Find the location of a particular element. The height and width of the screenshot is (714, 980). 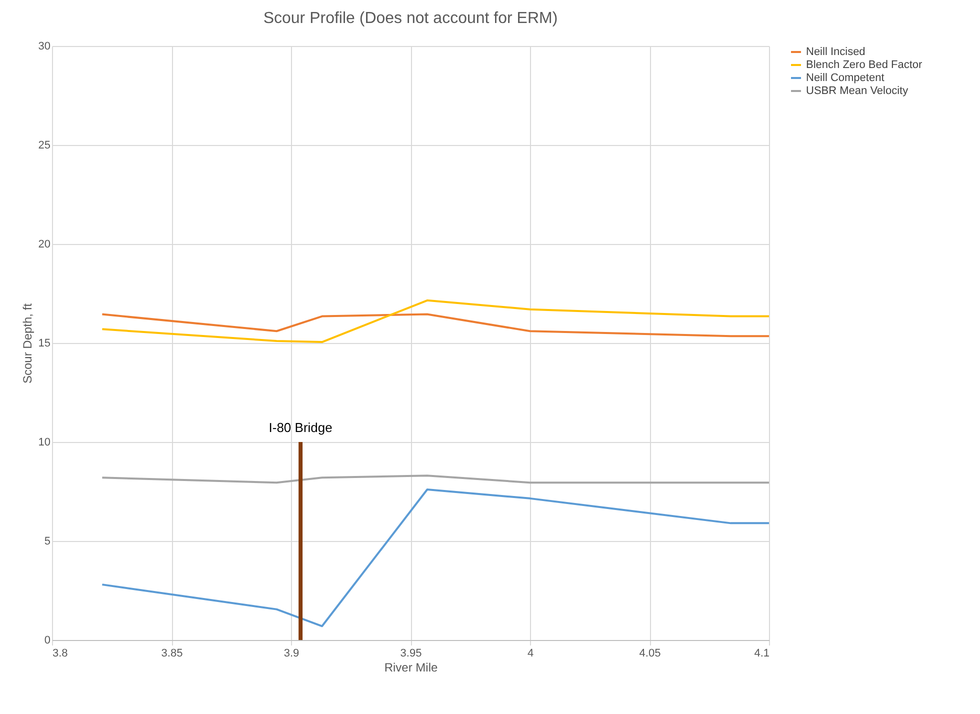

y-tick-label: 10 is located at coordinates (44, 442).